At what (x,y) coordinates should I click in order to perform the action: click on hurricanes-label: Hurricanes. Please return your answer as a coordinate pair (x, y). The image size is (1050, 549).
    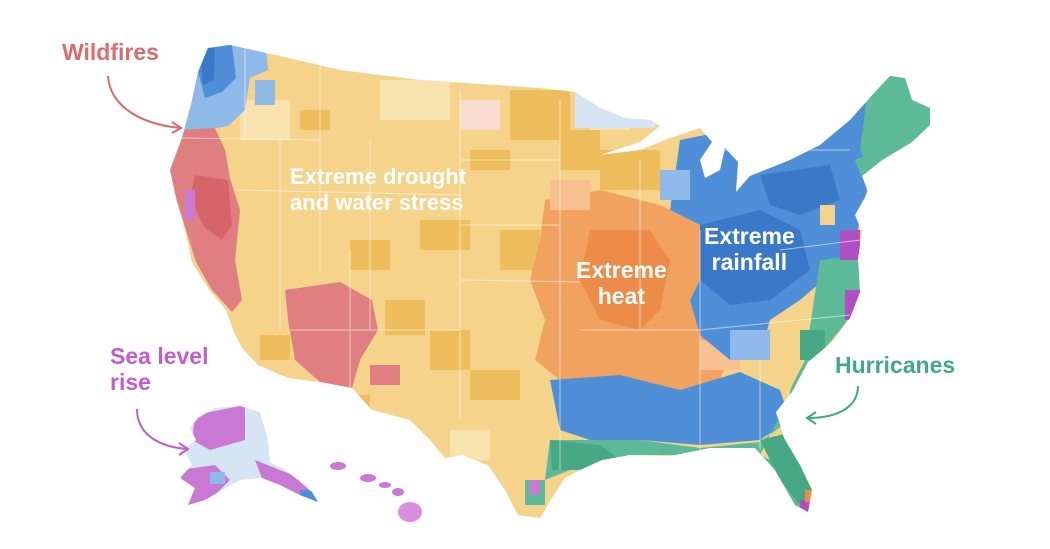
    Looking at the image, I should click on (895, 365).